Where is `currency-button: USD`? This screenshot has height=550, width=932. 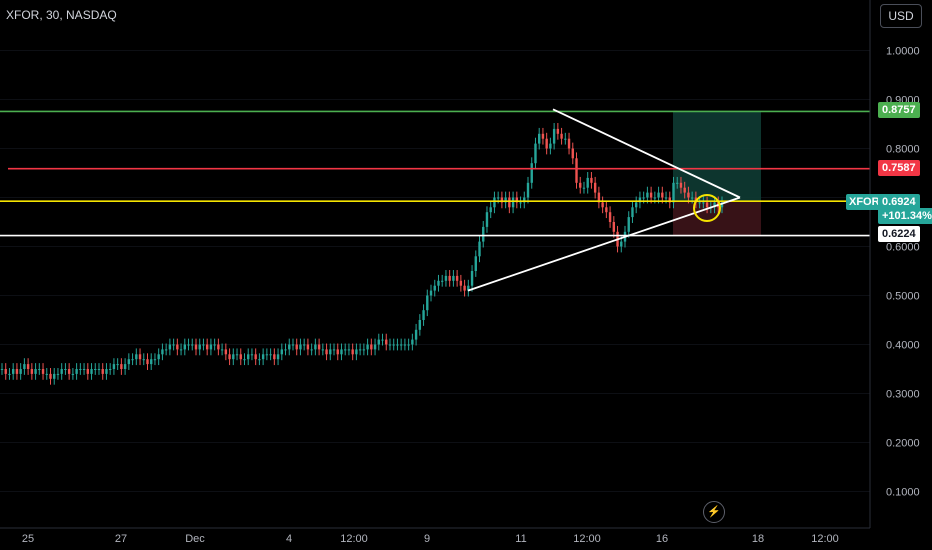
currency-button: USD is located at coordinates (901, 16).